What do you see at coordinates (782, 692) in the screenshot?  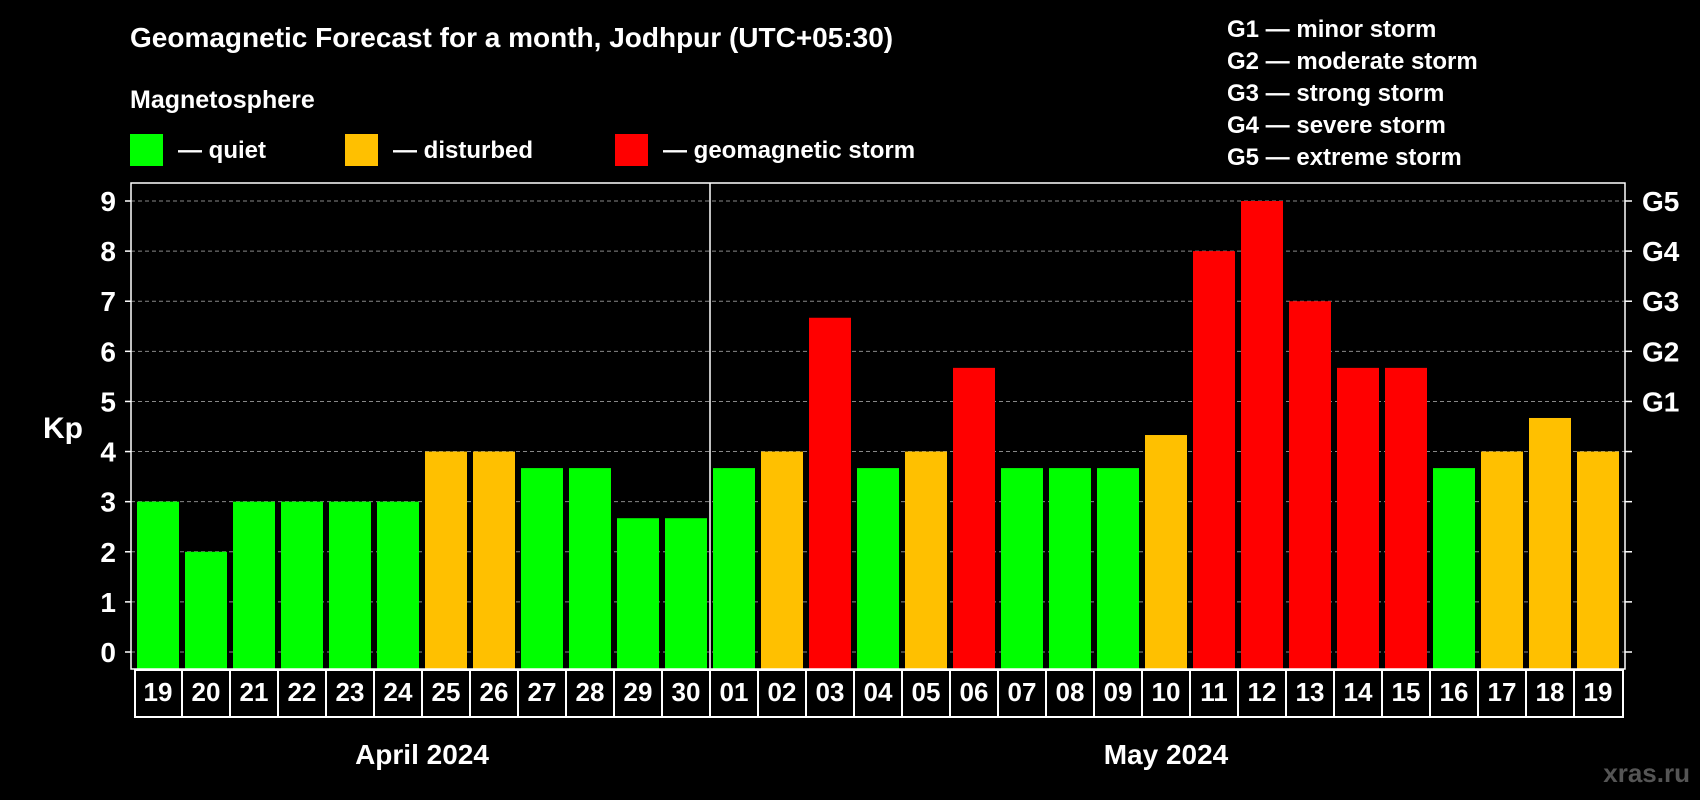 I see `x-tick-label: 02` at bounding box center [782, 692].